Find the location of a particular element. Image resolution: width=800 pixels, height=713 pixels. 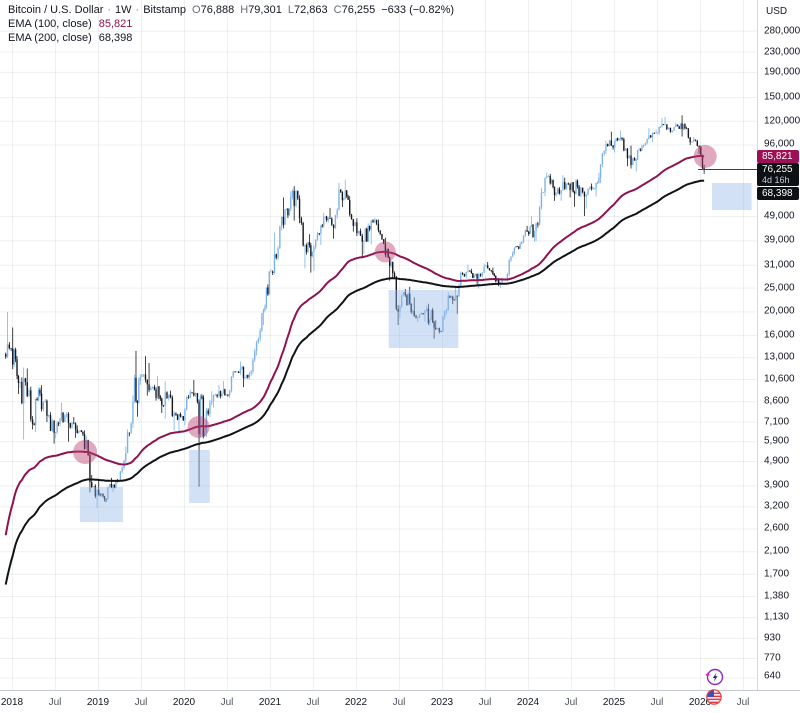

price-axis-label: 96,000 is located at coordinates (779, 144).